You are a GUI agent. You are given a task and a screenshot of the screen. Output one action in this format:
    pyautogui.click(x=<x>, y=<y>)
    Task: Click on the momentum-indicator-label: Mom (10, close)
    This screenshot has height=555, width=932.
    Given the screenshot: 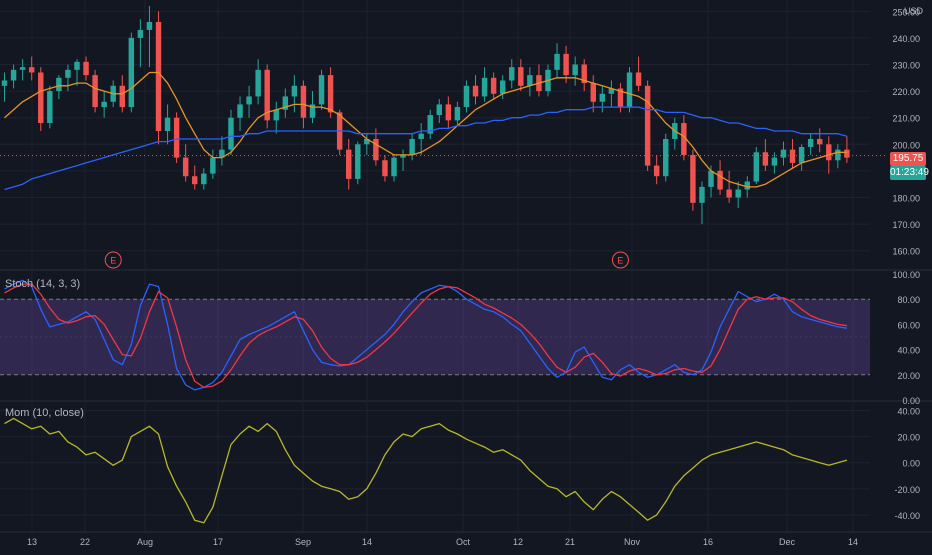 What is the action you would take?
    pyautogui.click(x=44, y=413)
    